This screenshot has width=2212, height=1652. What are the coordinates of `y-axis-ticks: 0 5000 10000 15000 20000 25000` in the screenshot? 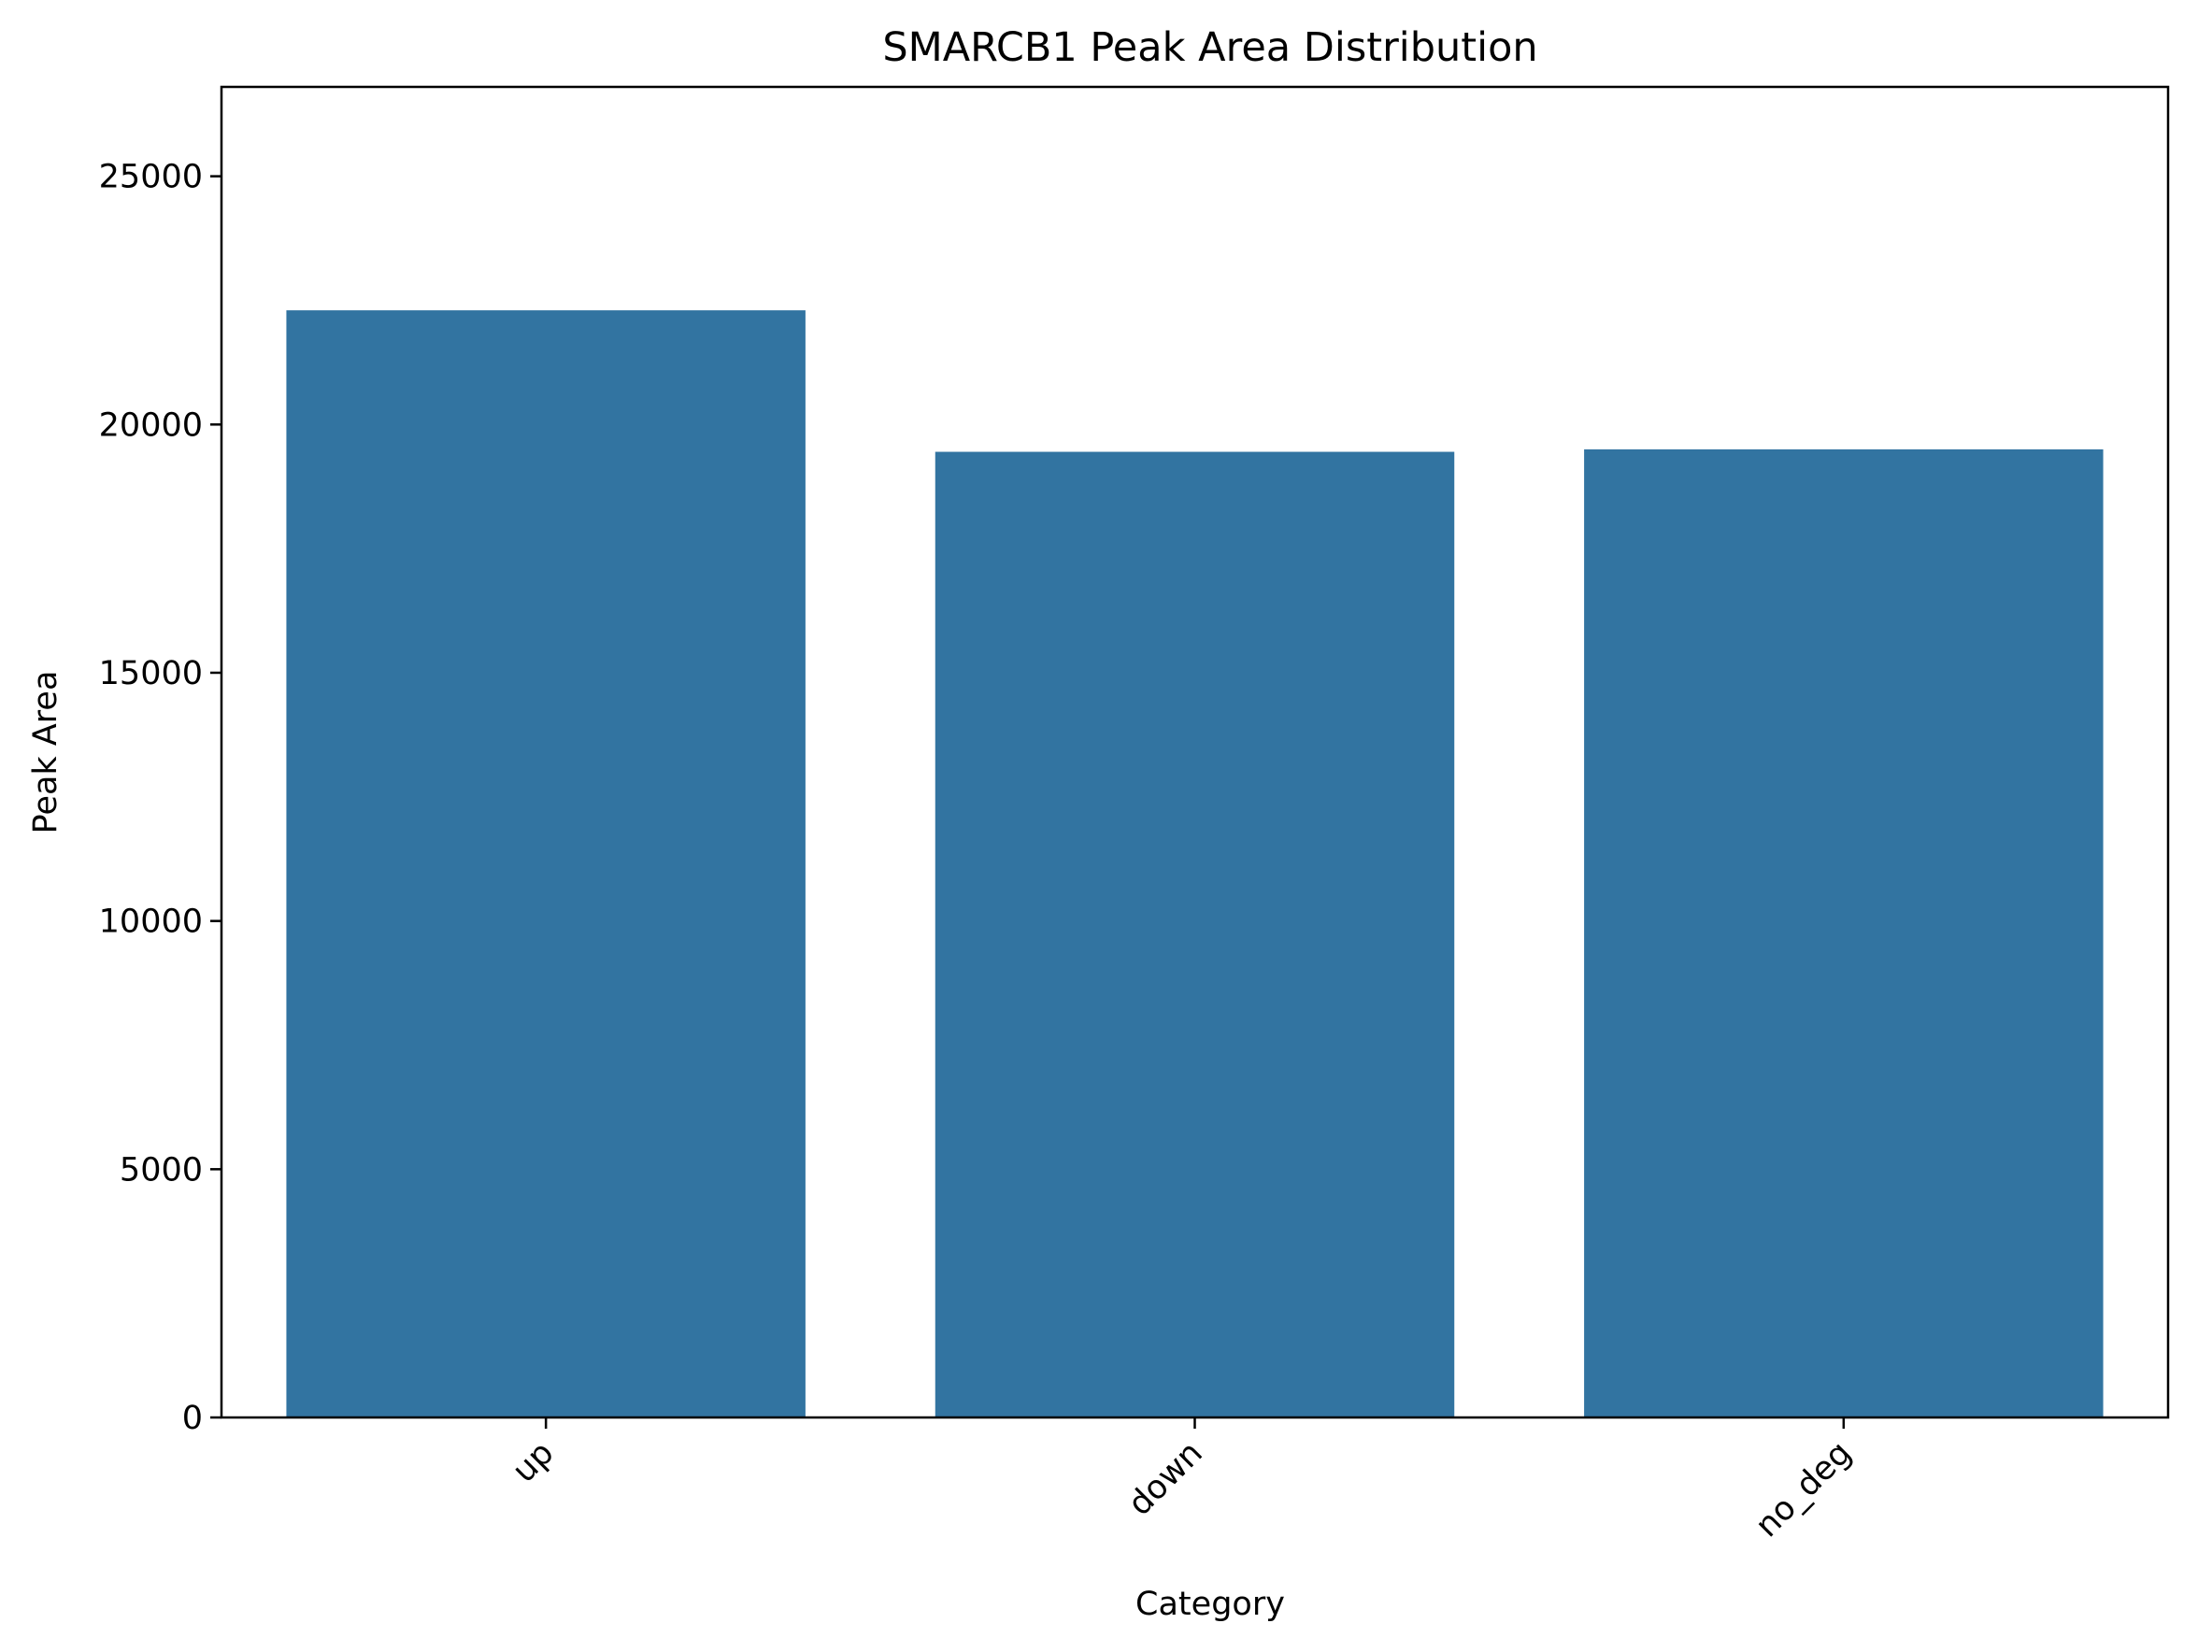 It's located at (160, 798).